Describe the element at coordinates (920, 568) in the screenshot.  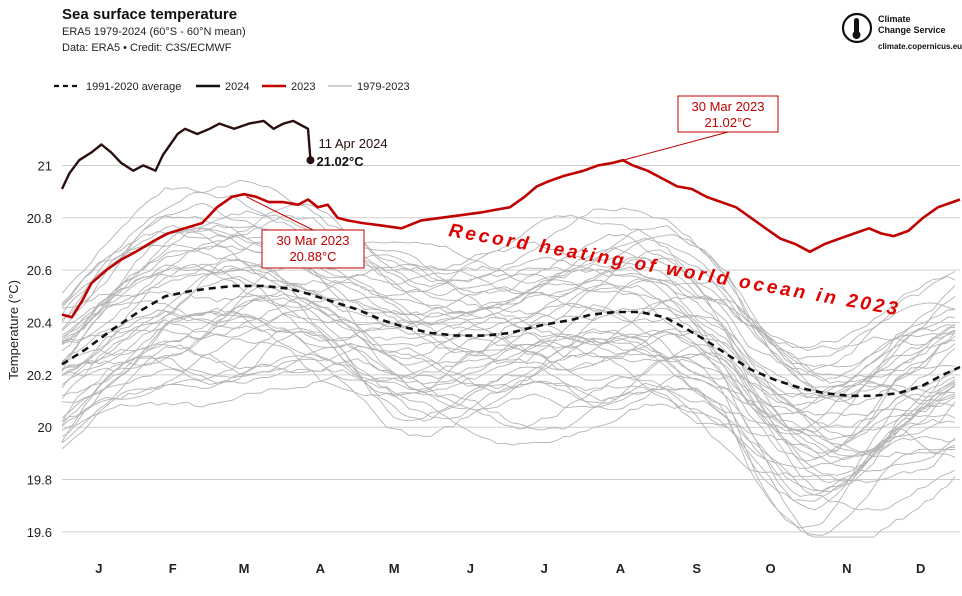
I see `x-month-label: D` at that location.